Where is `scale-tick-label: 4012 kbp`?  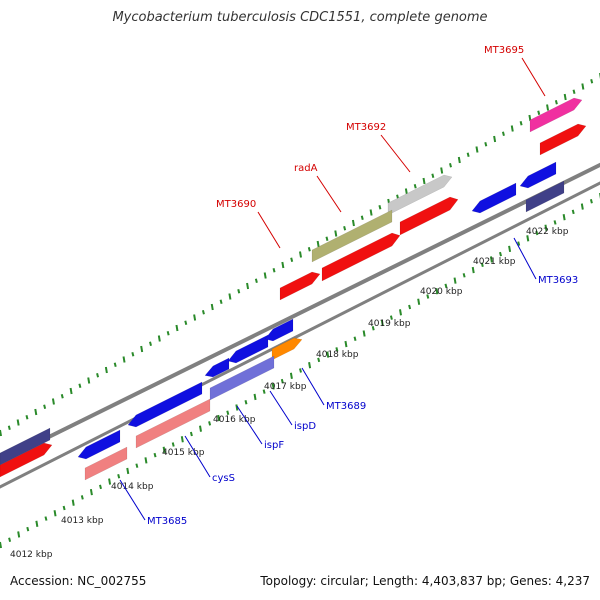
scale-tick-label: 4012 kbp is located at coordinates (31, 555).